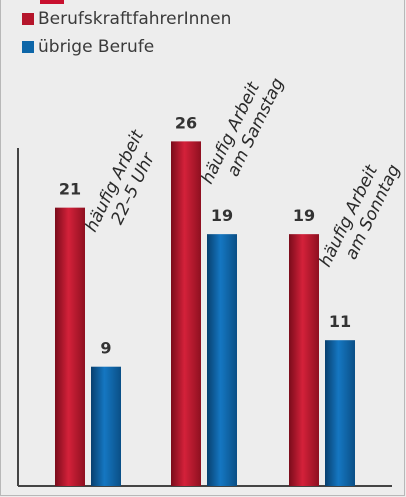  Describe the element at coordinates (304, 215) in the screenshot. I see `value-label-berufskraftfahrer-3: 19` at that location.